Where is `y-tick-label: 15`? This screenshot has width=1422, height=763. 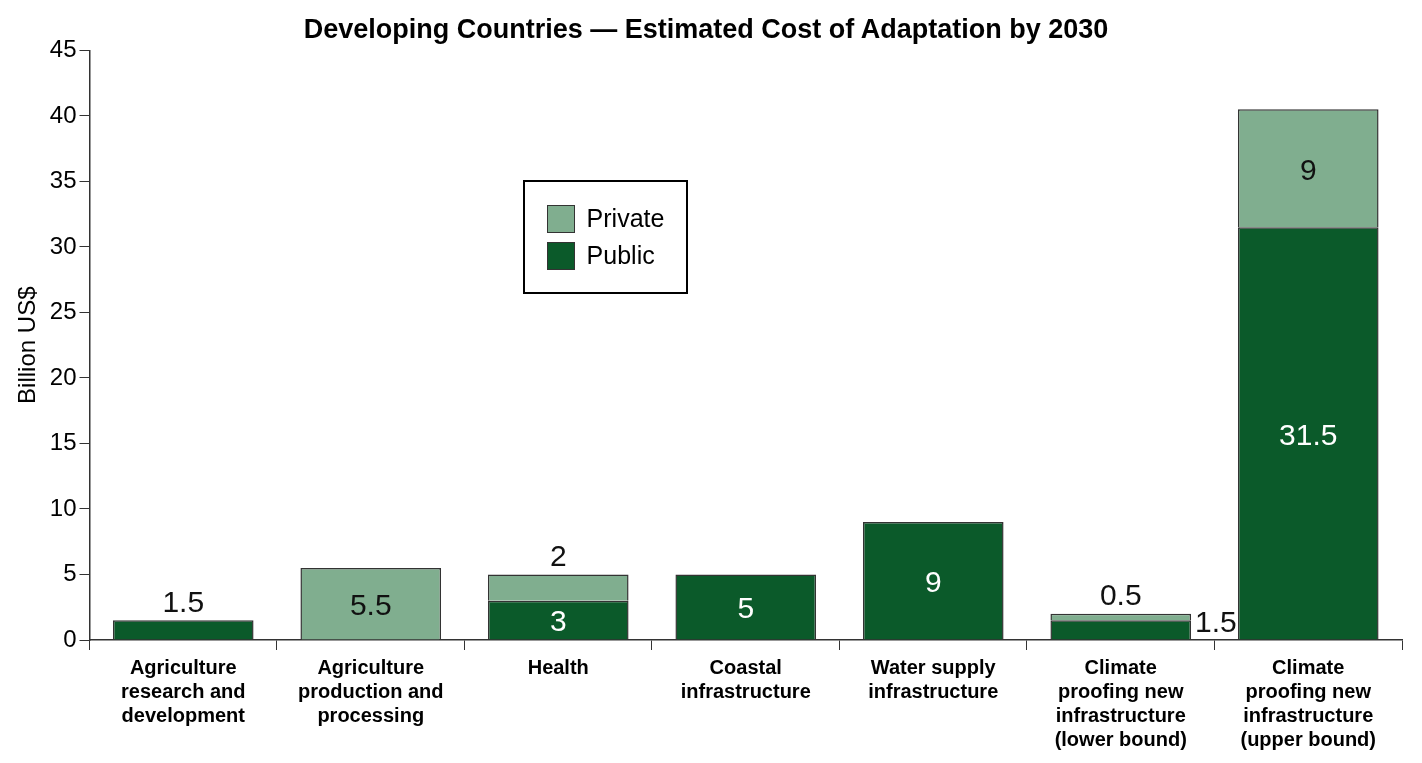 y-tick-label: 15 is located at coordinates (63, 442).